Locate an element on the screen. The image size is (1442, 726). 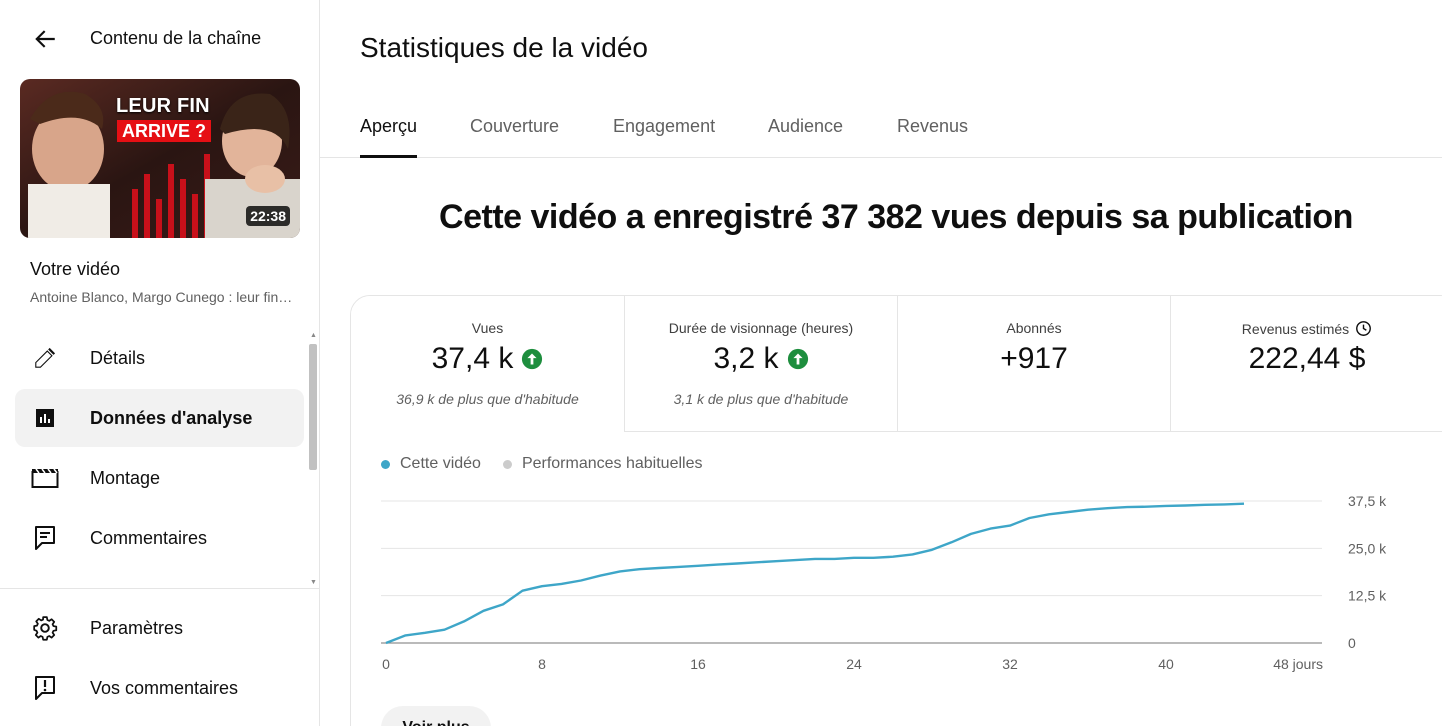
scroll-thumb is located at coordinates (313, 407).